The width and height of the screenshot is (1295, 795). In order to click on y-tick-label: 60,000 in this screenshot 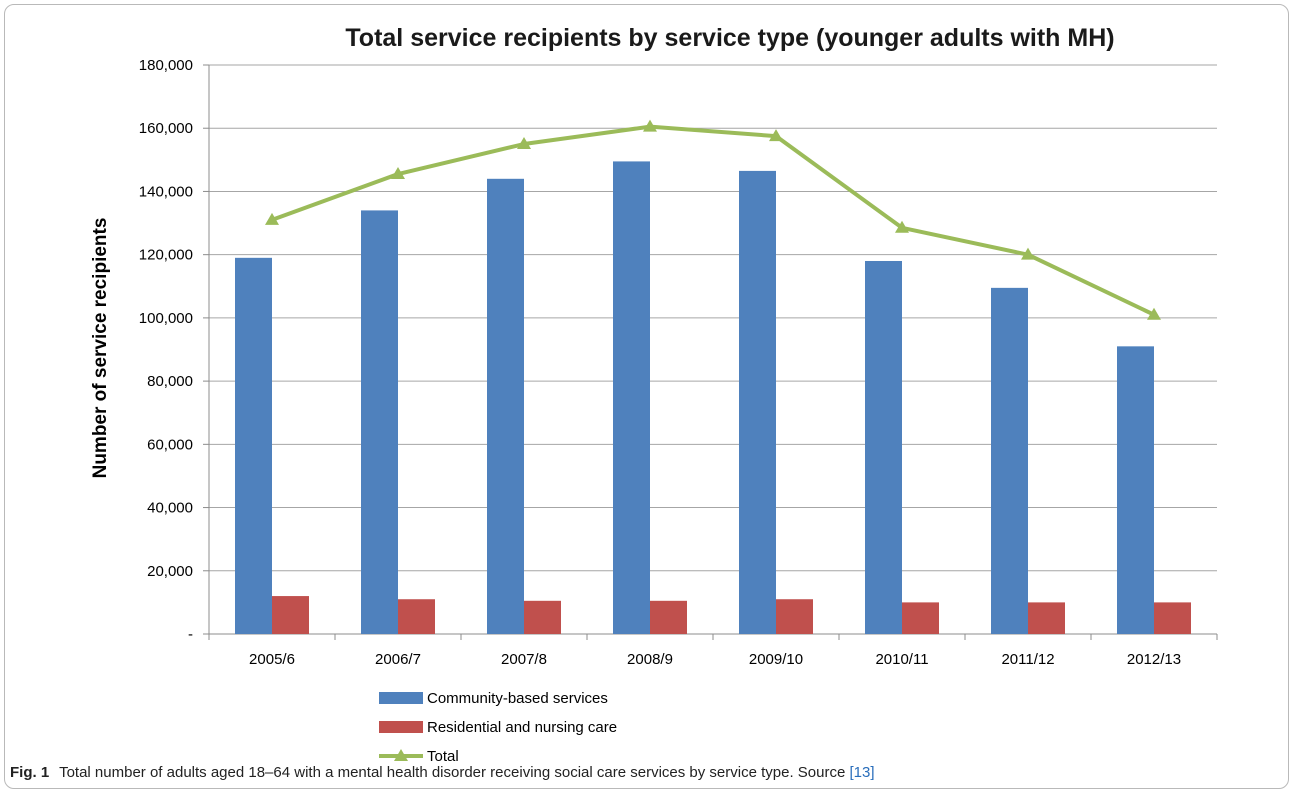, I will do `click(170, 444)`.